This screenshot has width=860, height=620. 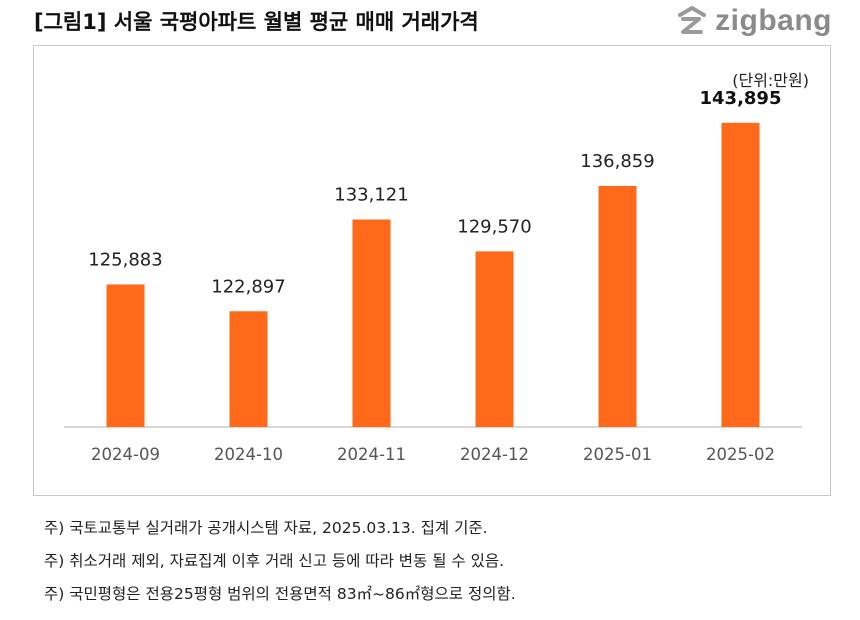 What do you see at coordinates (256, 22) in the screenshot?
I see `chart-title: [그림1] 서울 국평아파트 월별 평균 매매 거래가격` at bounding box center [256, 22].